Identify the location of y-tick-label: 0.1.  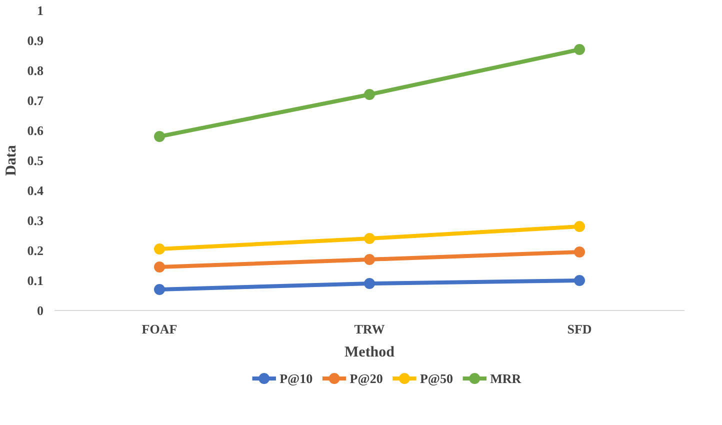
(35, 280).